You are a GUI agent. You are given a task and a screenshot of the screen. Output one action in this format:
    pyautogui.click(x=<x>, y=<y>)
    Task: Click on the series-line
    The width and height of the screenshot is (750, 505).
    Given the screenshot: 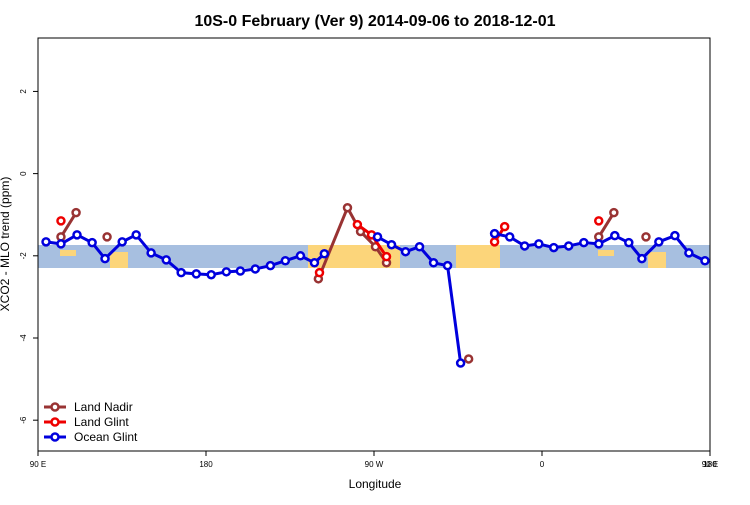 What is the action you would take?
    pyautogui.click(x=353, y=243)
    